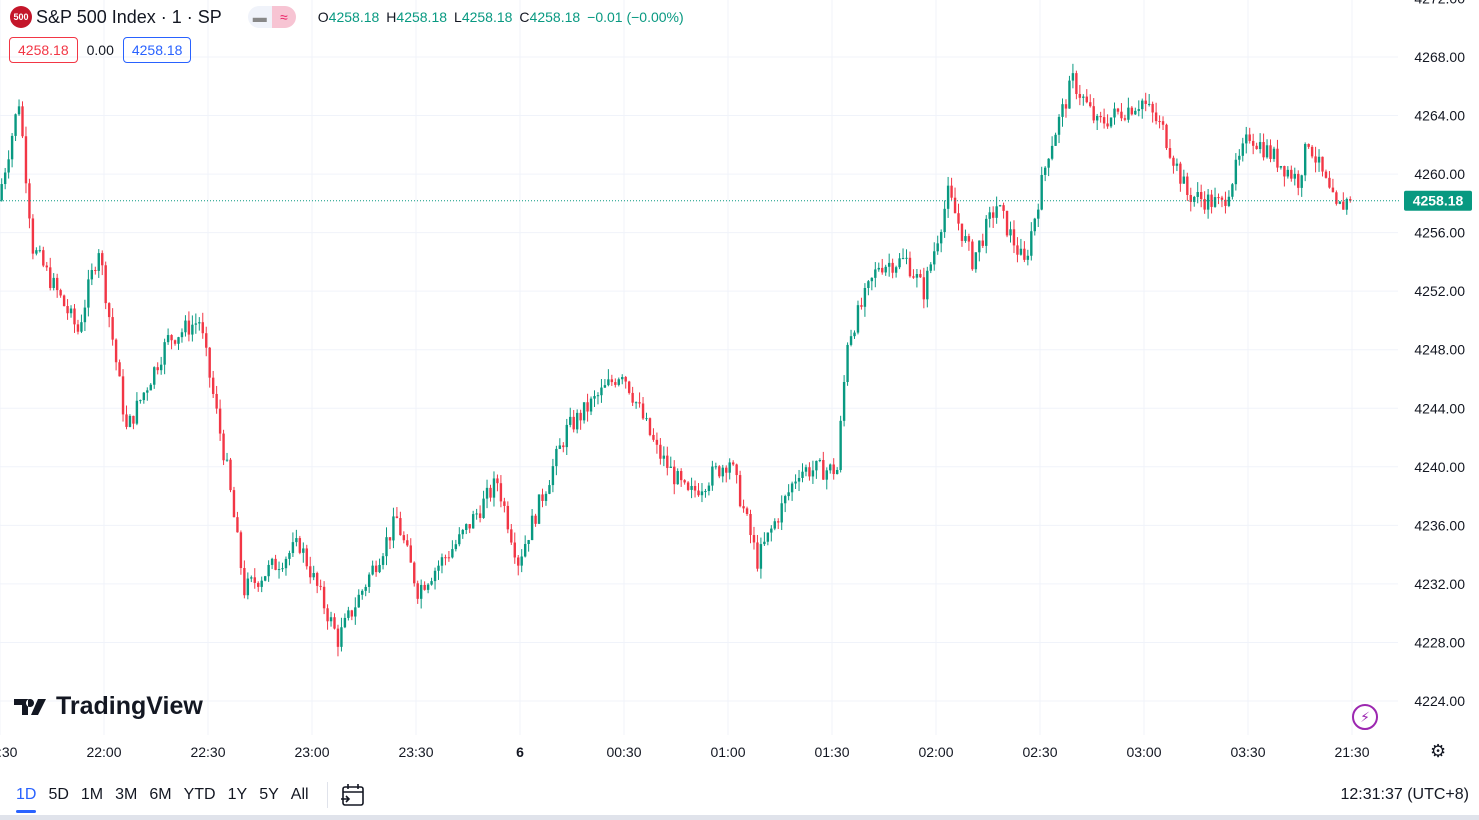  What do you see at coordinates (1365, 717) in the screenshot?
I see `lightning-icon: ⚡` at bounding box center [1365, 717].